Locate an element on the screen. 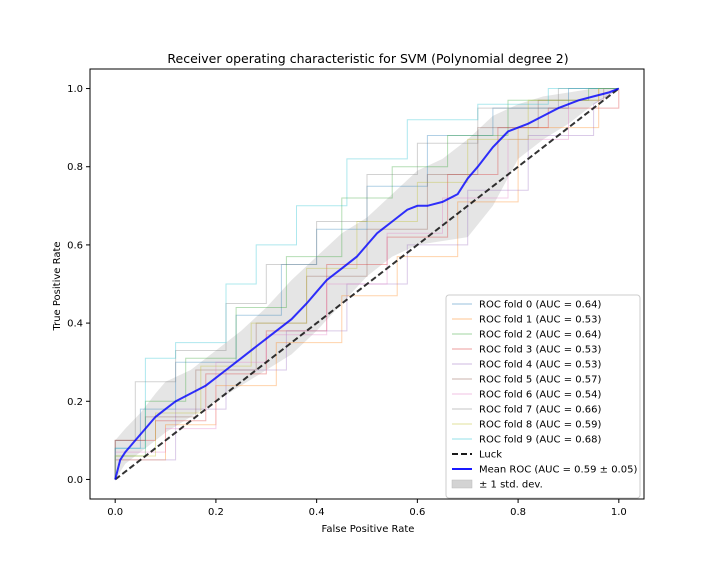 This screenshot has height=576, width=720. y-tick-label: 1.0 is located at coordinates (75, 89).